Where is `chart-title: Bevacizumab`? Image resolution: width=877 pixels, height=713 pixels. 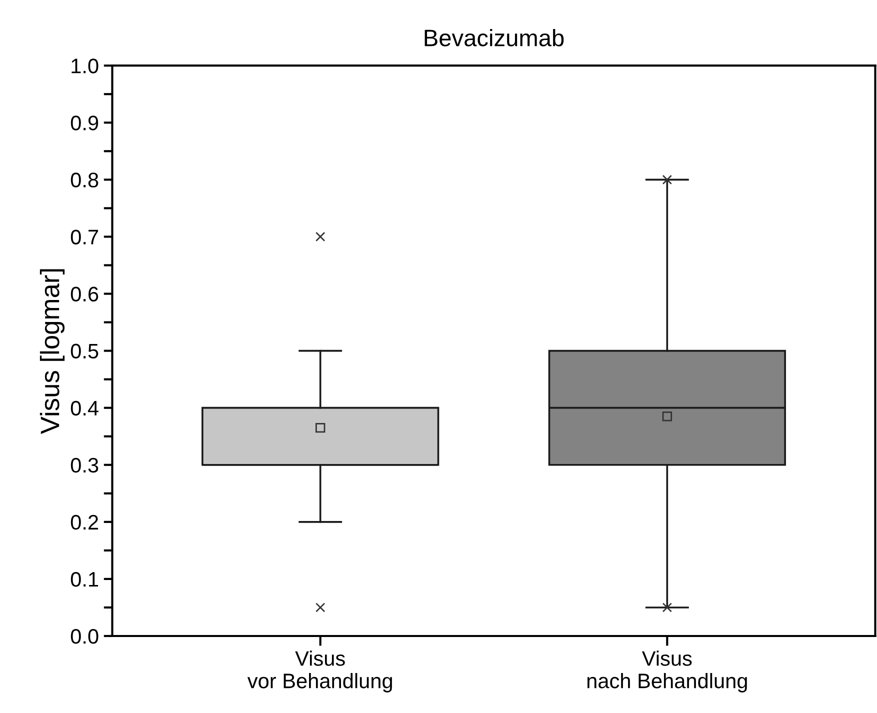
chart-title: Bevacizumab is located at coordinates (494, 37).